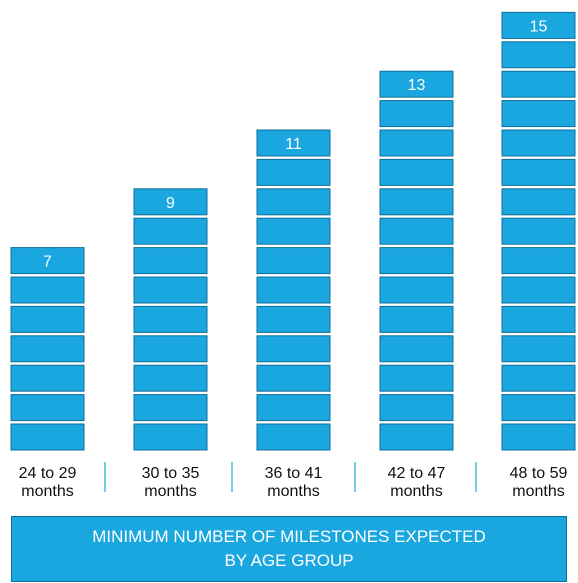 This screenshot has height=583, width=578. I want to click on category-label: 48 to 59, so click(539, 473).